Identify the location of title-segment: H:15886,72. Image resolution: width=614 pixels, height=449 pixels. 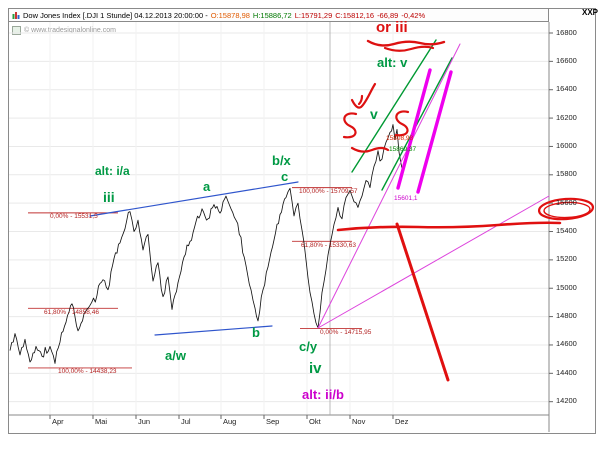
(272, 15).